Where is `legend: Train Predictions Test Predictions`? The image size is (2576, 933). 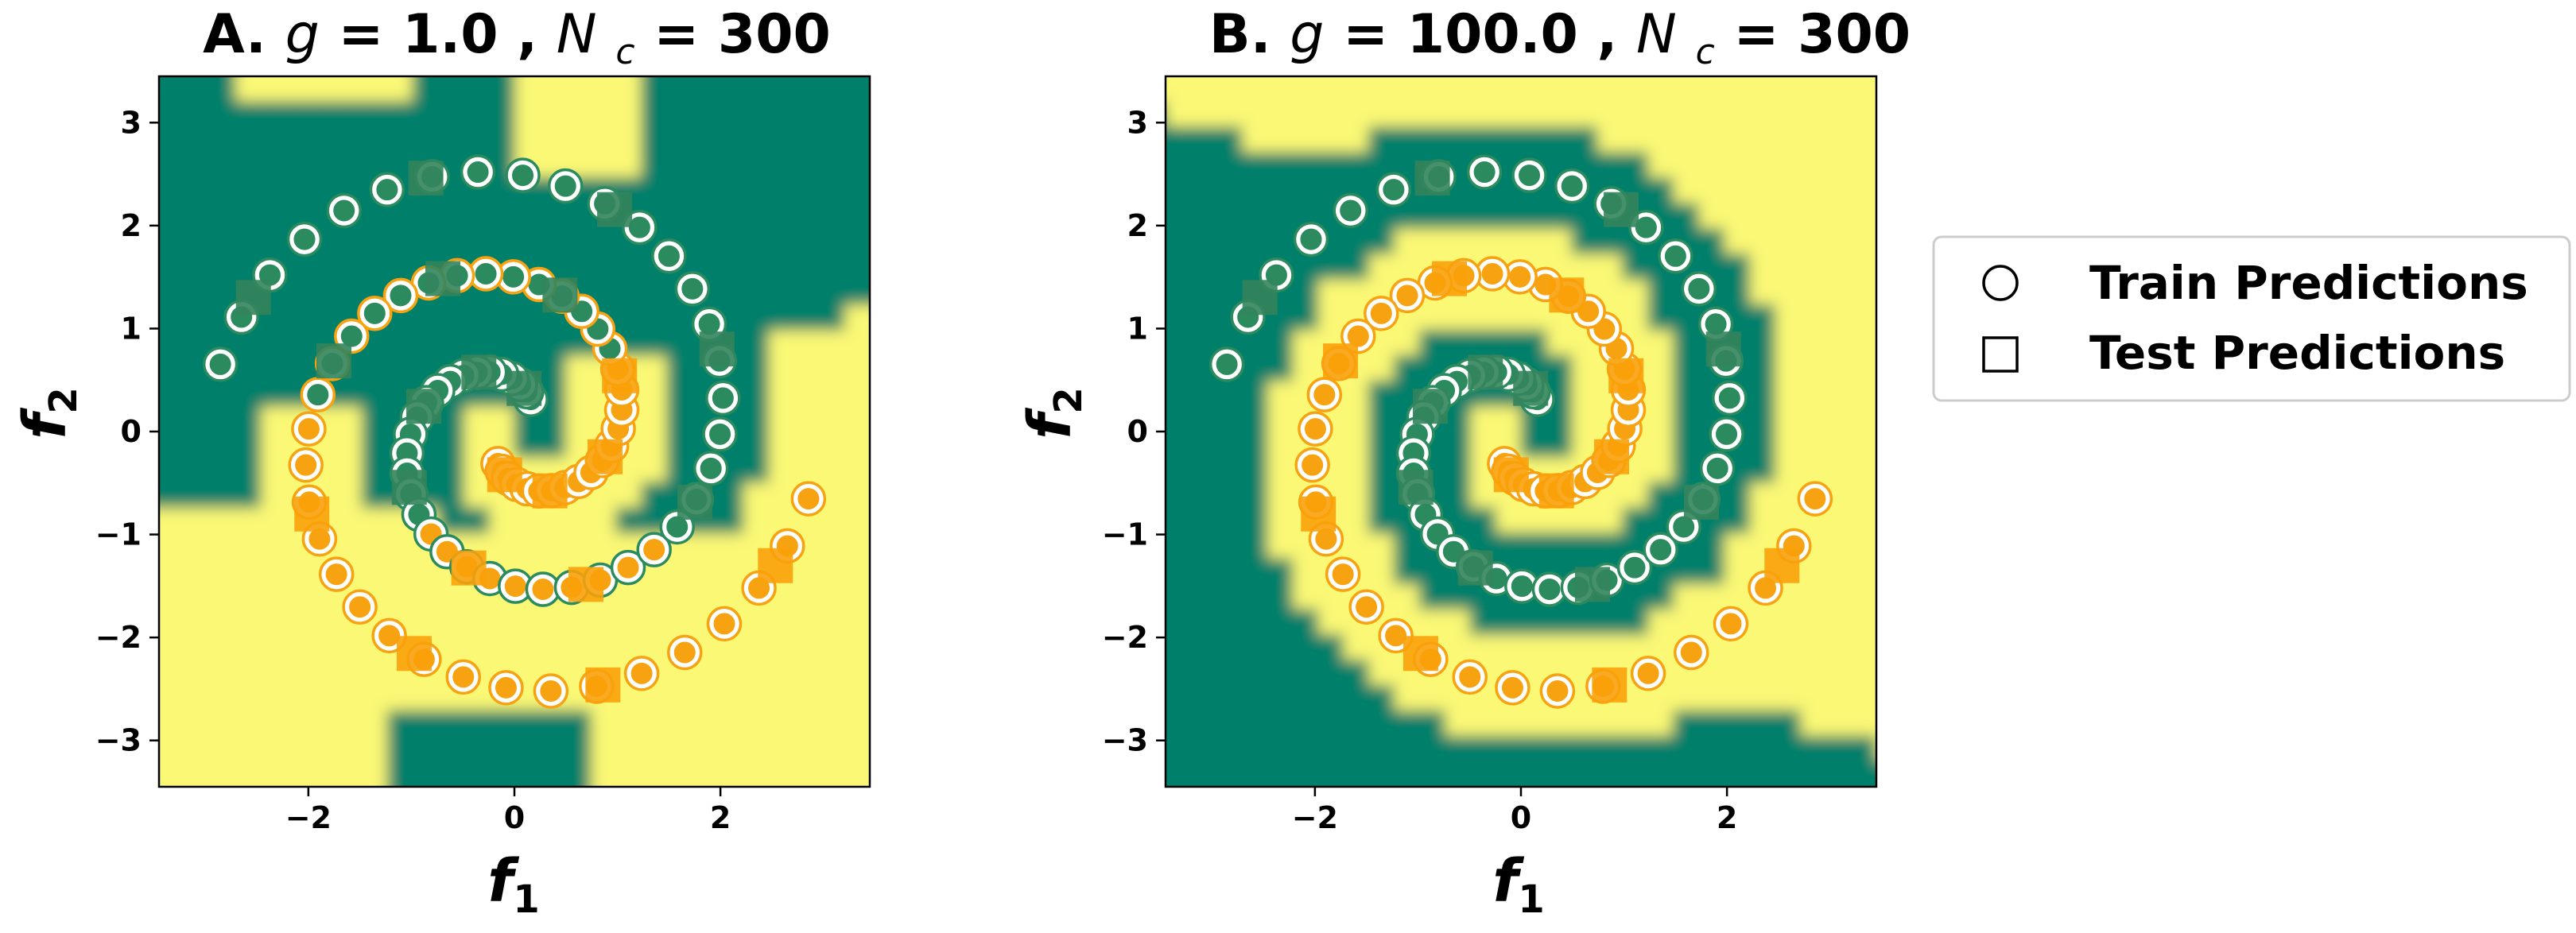
legend: Train Predictions Test Predictions is located at coordinates (2252, 318).